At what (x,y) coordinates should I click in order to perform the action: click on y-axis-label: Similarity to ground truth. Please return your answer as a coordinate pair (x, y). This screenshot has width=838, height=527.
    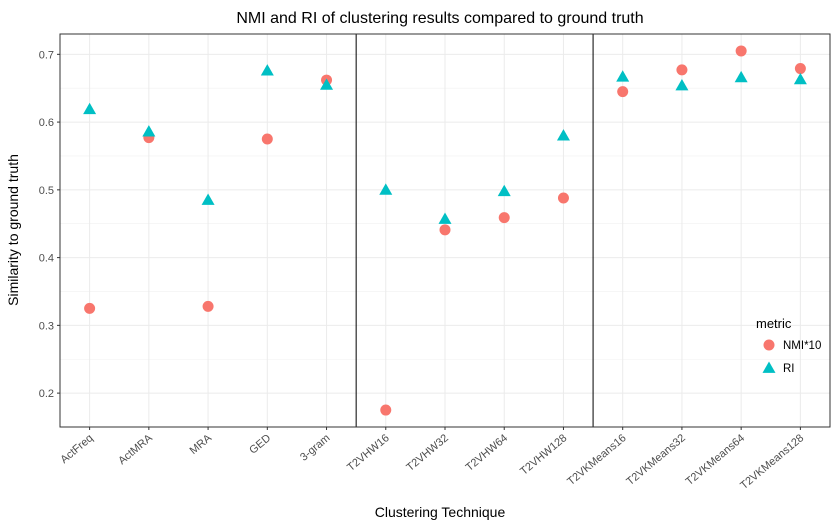
    Looking at the image, I should click on (13, 230).